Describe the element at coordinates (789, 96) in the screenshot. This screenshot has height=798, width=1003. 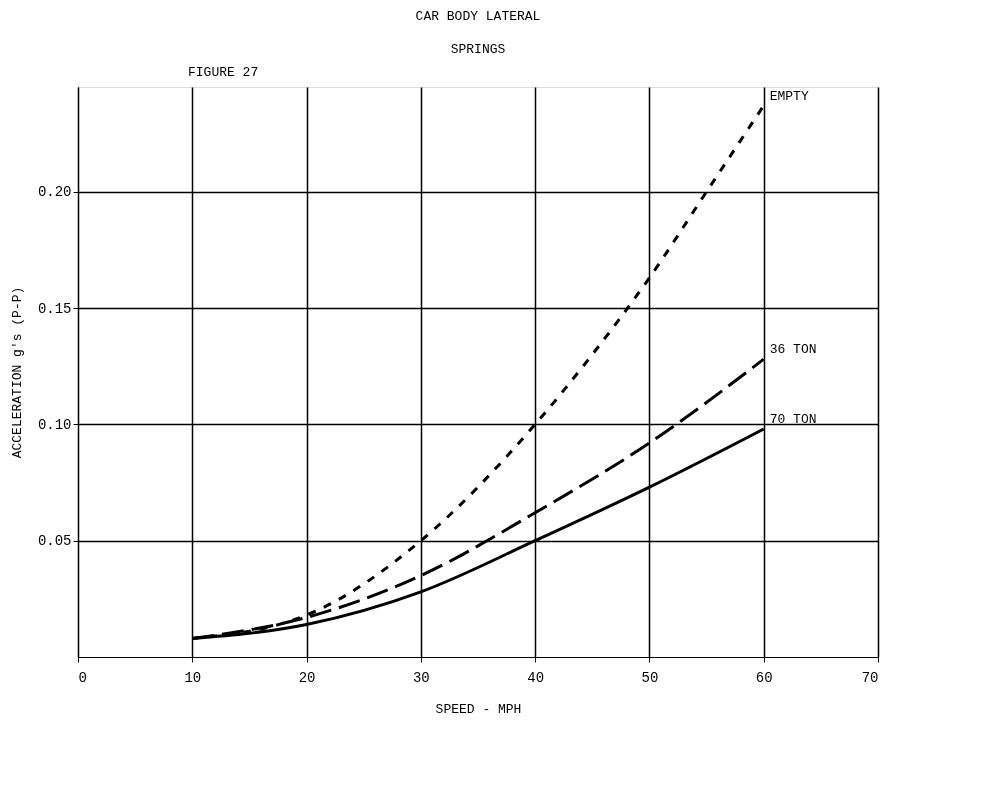
I see `series-label: EMPTY` at that location.